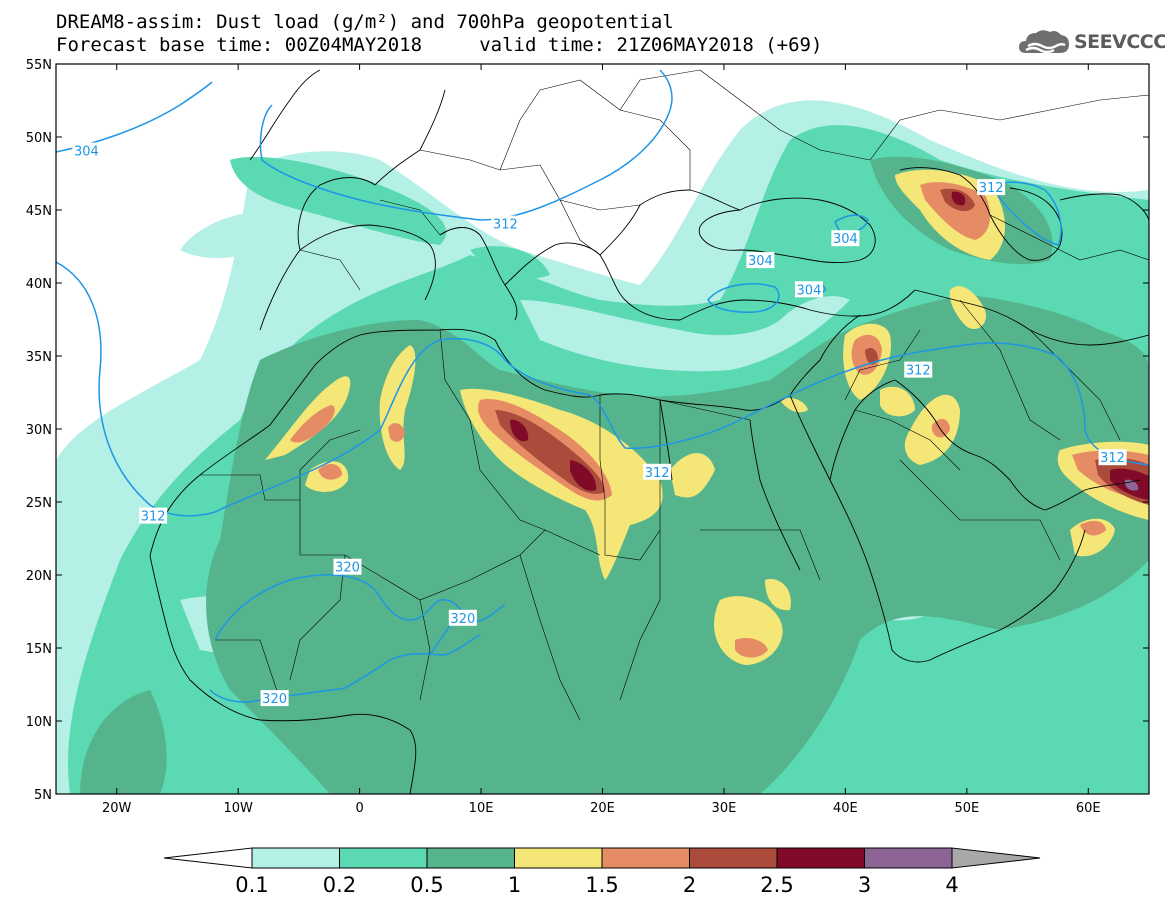 This screenshot has width=1165, height=911. Describe the element at coordinates (601, 885) in the screenshot. I see `colorbar-label: 1.5` at that location.